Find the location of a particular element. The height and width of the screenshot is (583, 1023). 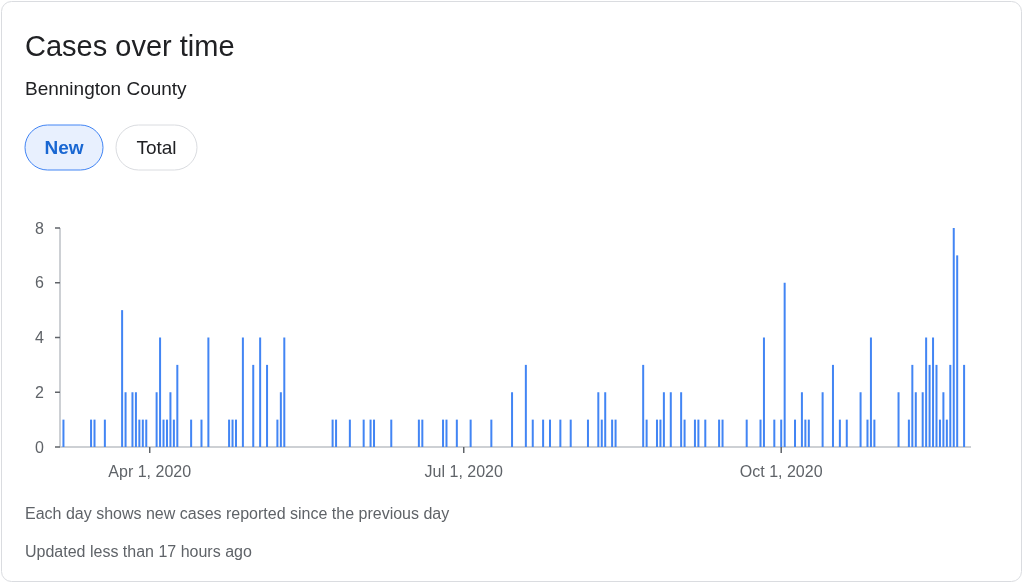

x-tick-label: Jul 1, 2020 is located at coordinates (463, 471).